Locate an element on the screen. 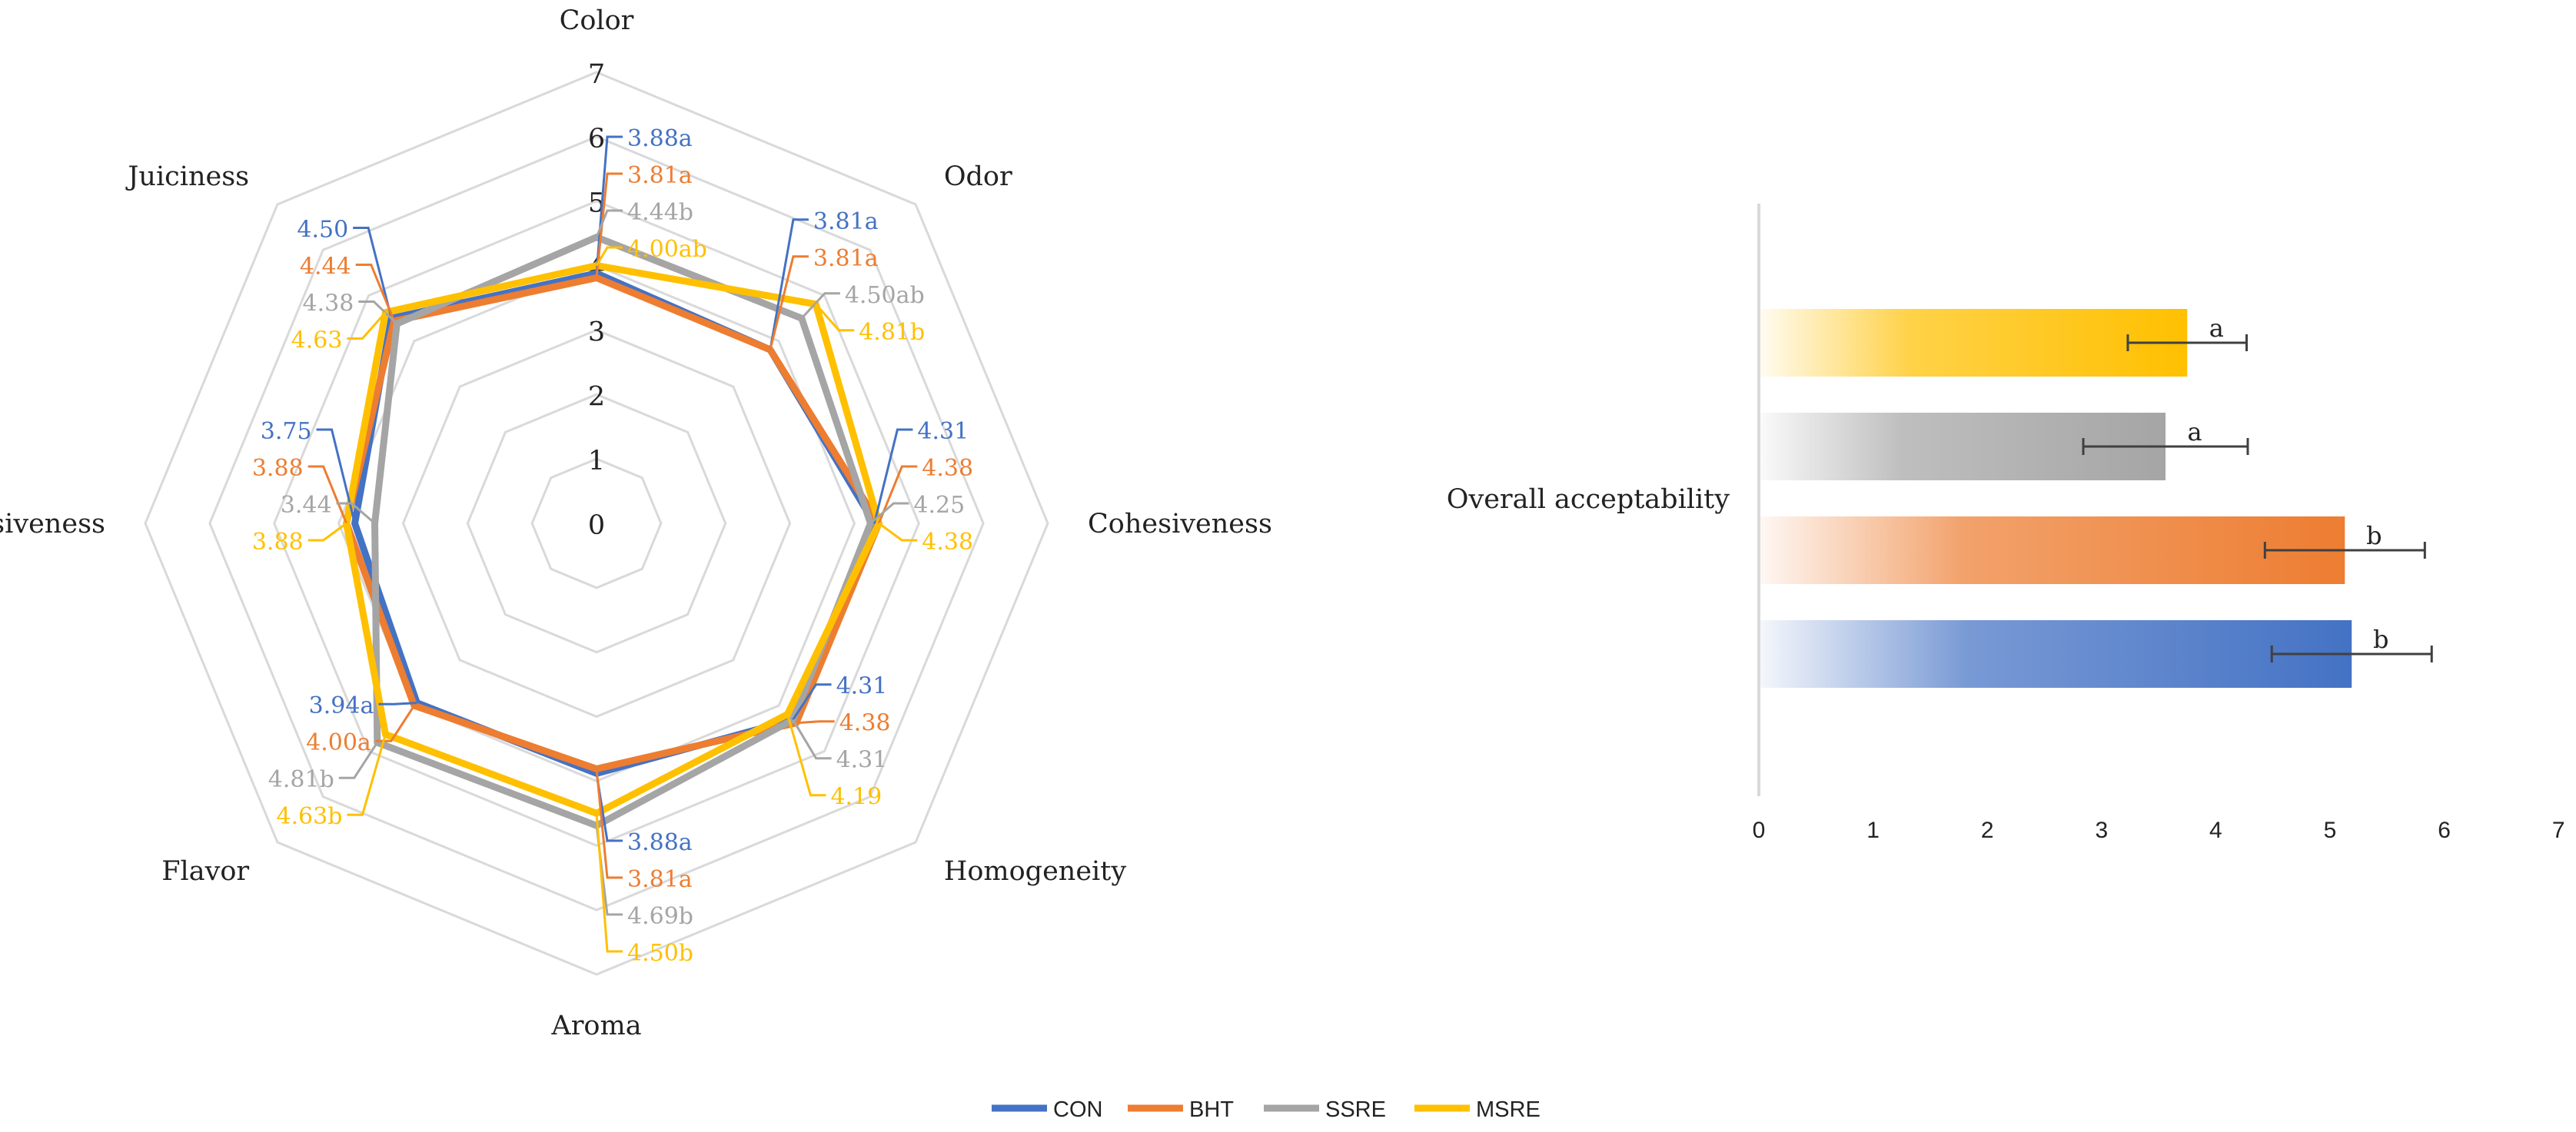  leader-flavor-con is located at coordinates (398, 703).